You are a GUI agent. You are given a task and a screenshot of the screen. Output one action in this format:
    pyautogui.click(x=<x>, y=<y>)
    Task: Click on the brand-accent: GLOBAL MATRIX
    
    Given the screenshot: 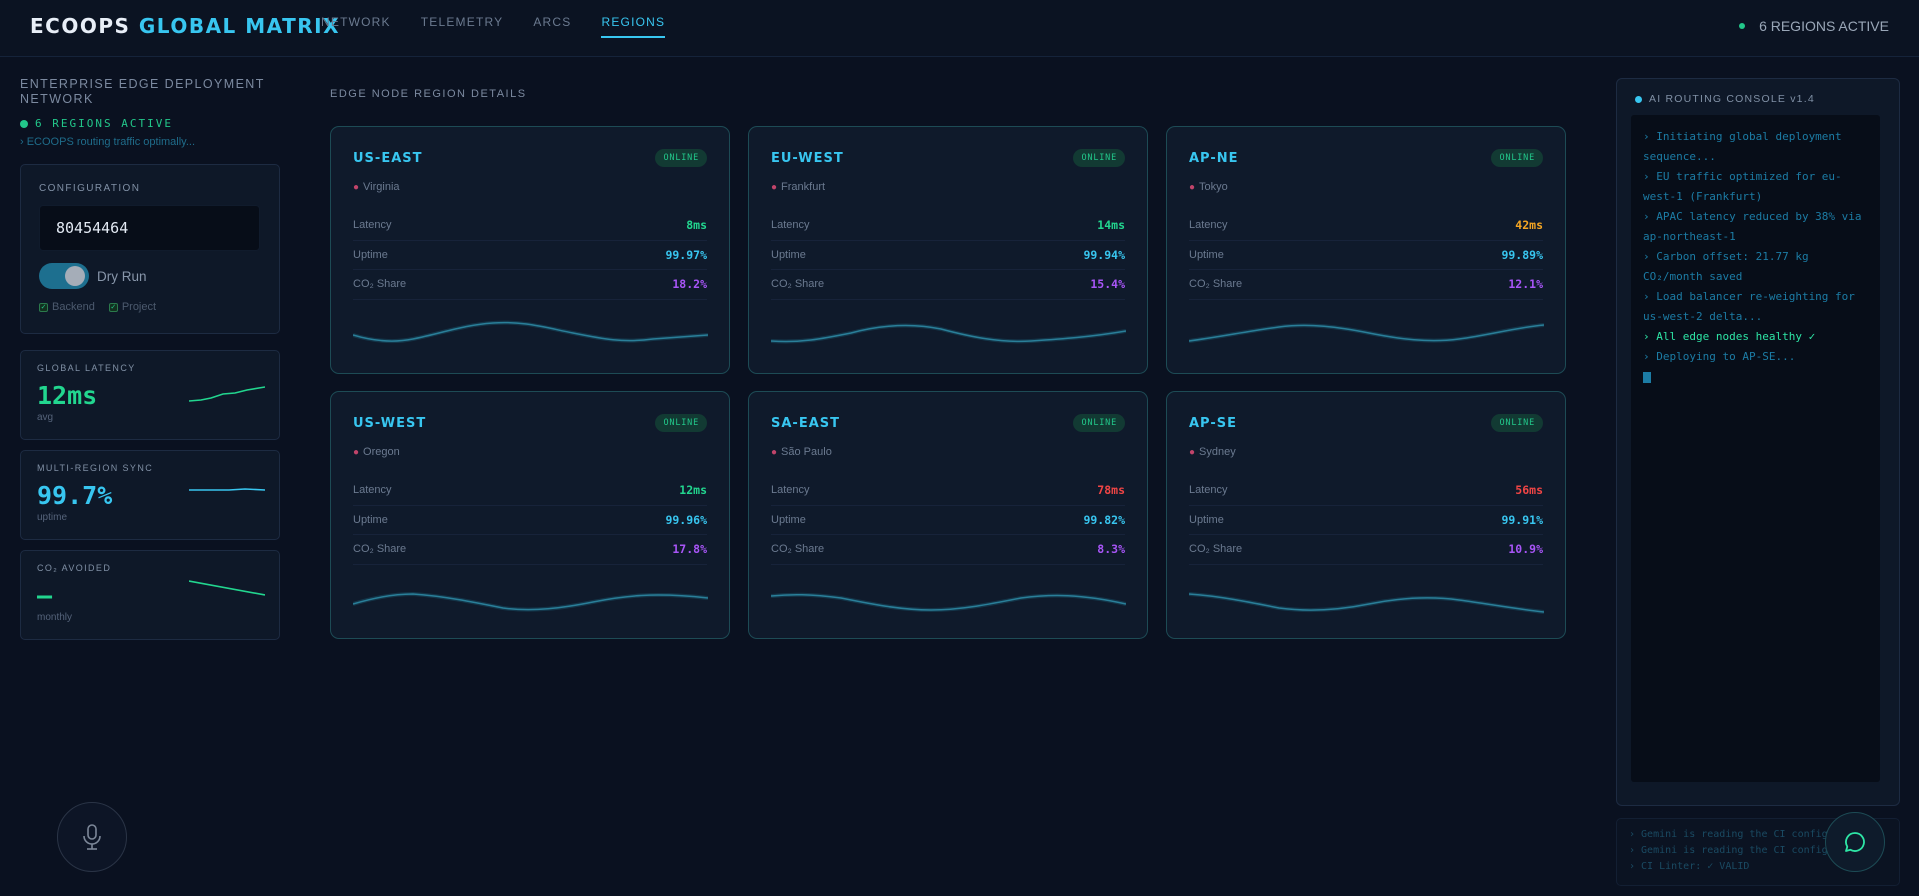 What is the action you would take?
    pyautogui.click(x=239, y=26)
    